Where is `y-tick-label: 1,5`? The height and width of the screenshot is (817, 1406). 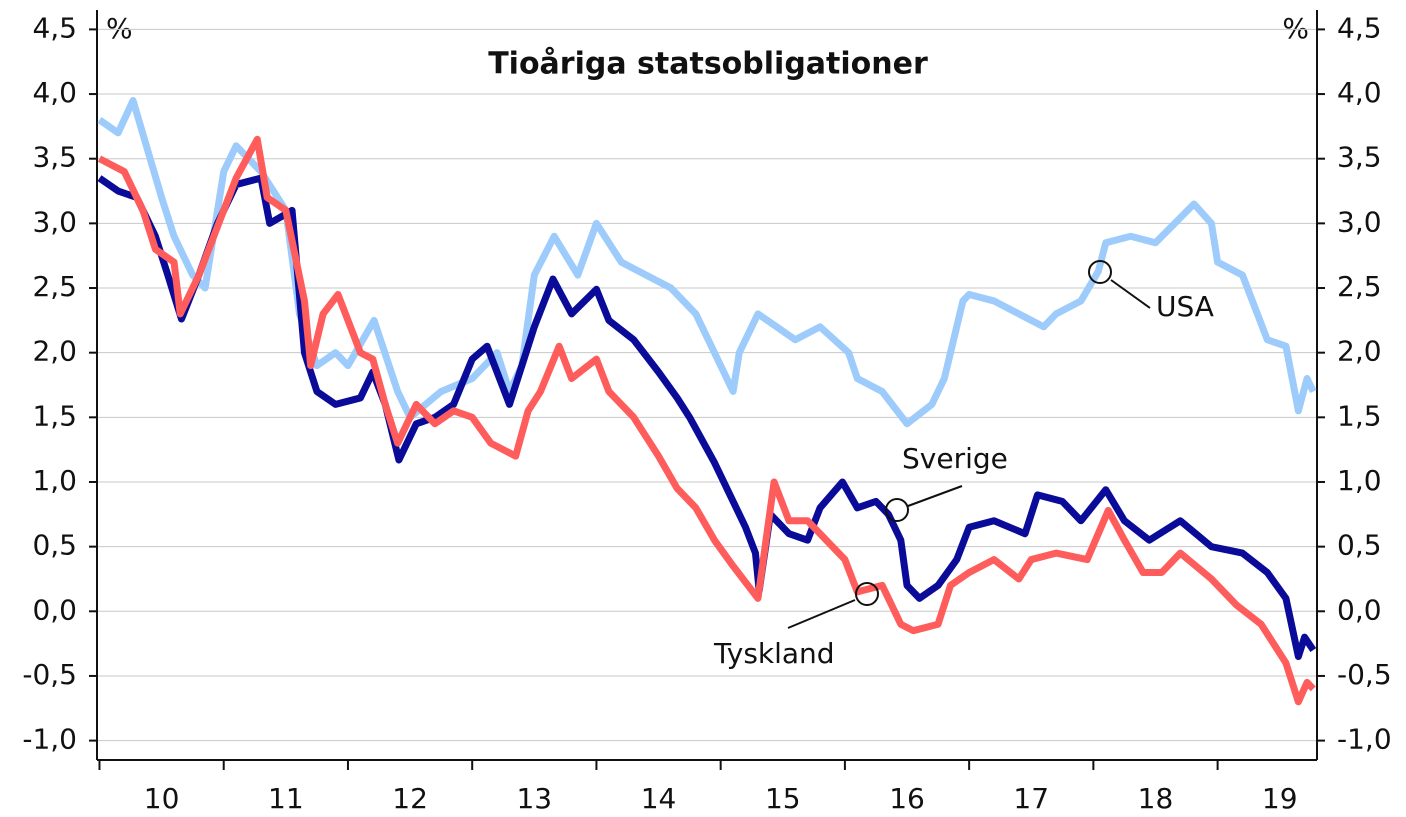 y-tick-label: 1,5 is located at coordinates (54, 415).